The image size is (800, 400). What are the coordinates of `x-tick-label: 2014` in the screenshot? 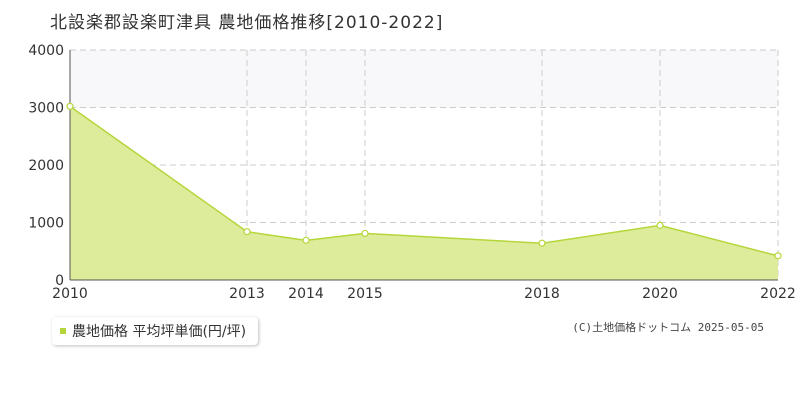 It's located at (306, 294).